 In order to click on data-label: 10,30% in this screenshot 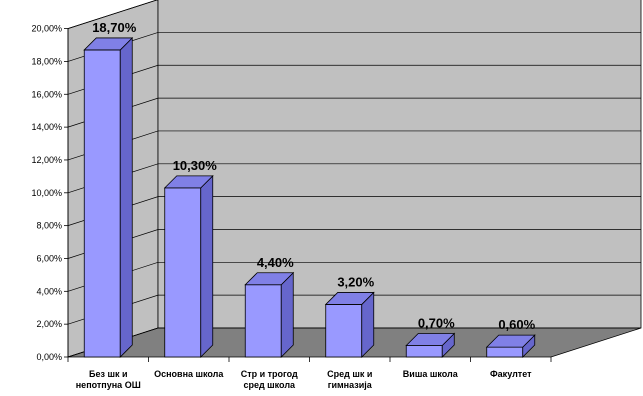, I will do `click(195, 165)`.